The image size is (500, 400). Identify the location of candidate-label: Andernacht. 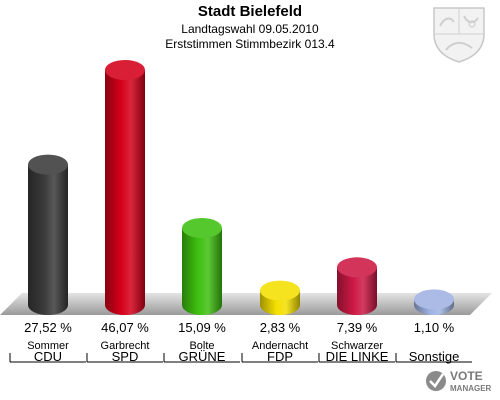
(280, 346).